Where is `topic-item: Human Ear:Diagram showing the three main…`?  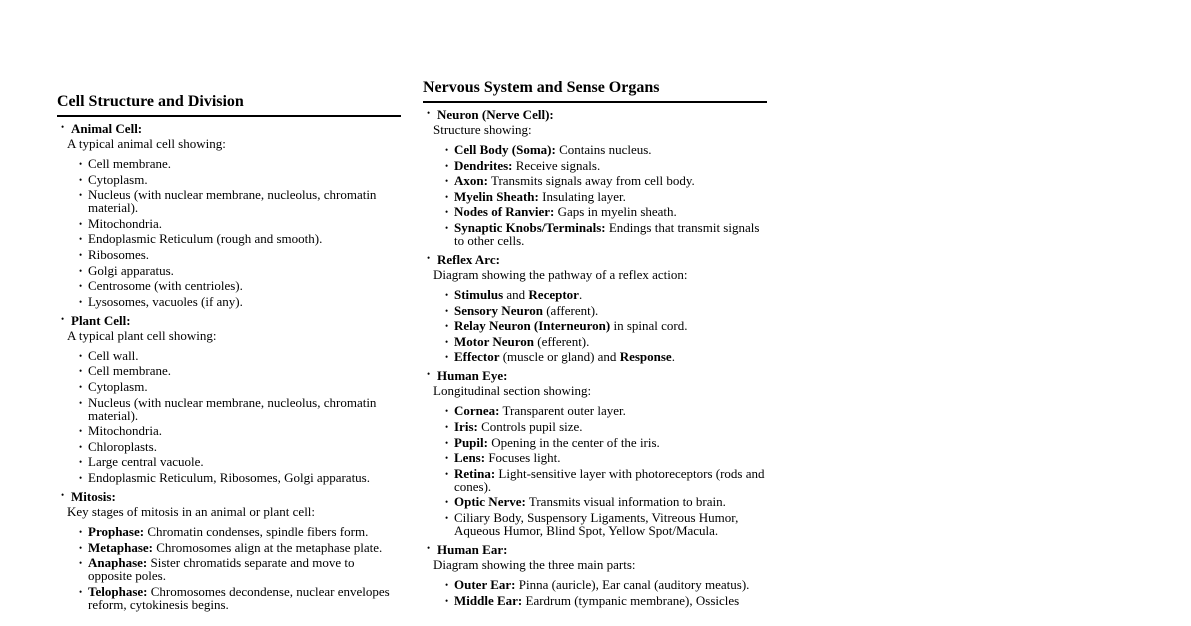 topic-item: Human Ear:Diagram showing the three main… is located at coordinates (595, 574).